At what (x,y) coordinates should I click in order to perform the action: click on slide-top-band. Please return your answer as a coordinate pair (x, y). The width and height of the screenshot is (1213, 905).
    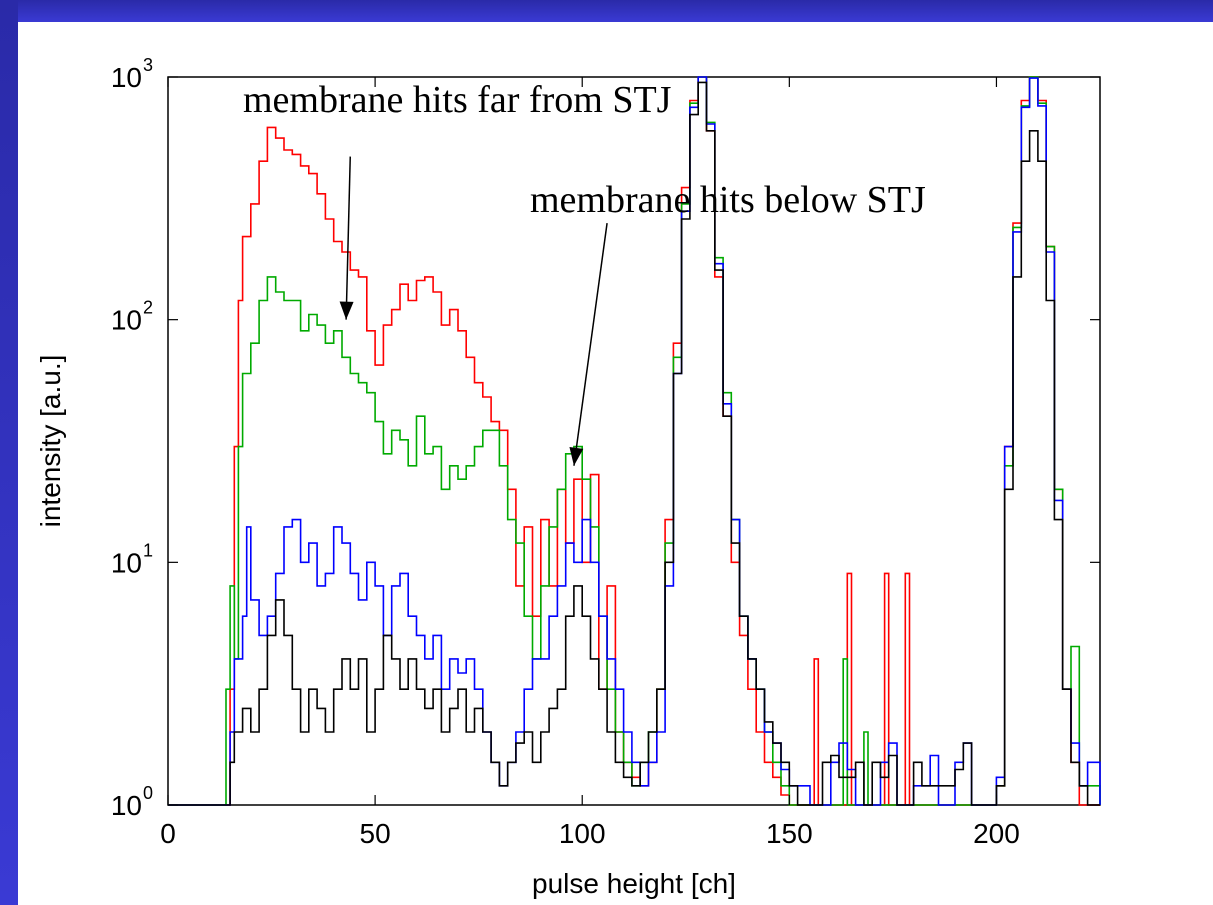
    Looking at the image, I should click on (606, 11).